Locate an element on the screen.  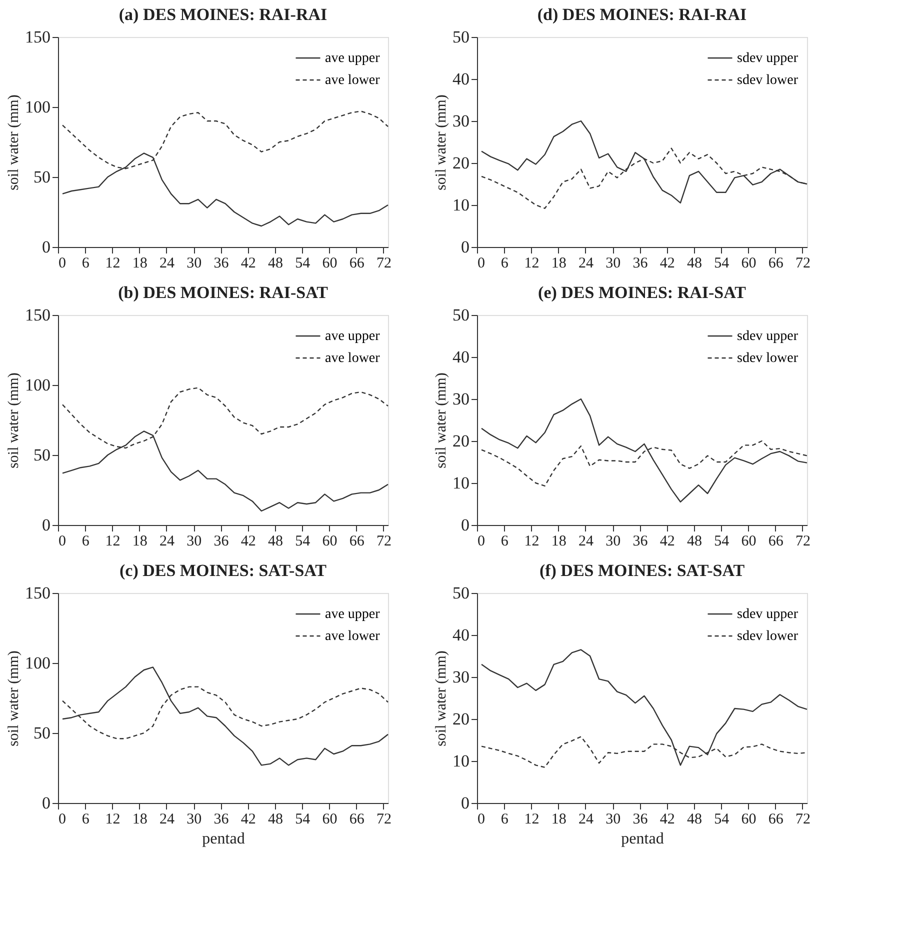
chart-title: (c) DES MOINES: SAT-SAT is located at coordinates (223, 570).